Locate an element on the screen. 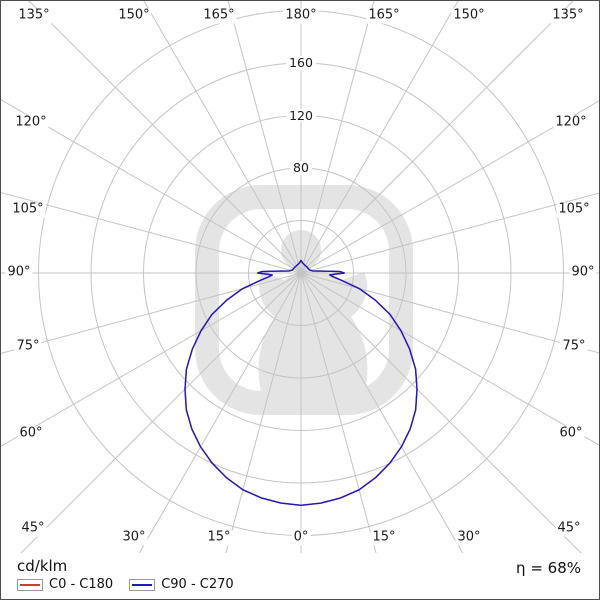 This screenshot has width=600, height=600. radial-value-label-160: 160 is located at coordinates (301, 63).